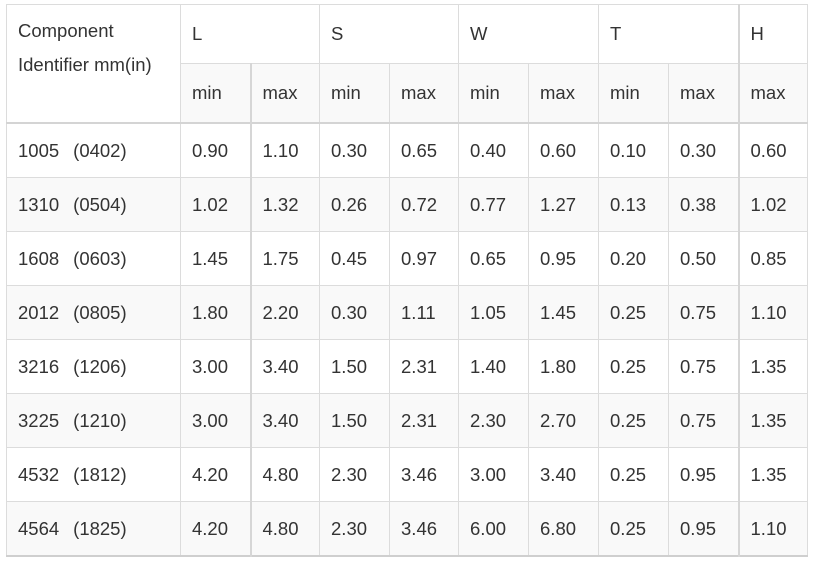 Image resolution: width=816 pixels, height=562 pixels. I want to click on component-identifier-cell: 1608 (0603), so click(93, 258).